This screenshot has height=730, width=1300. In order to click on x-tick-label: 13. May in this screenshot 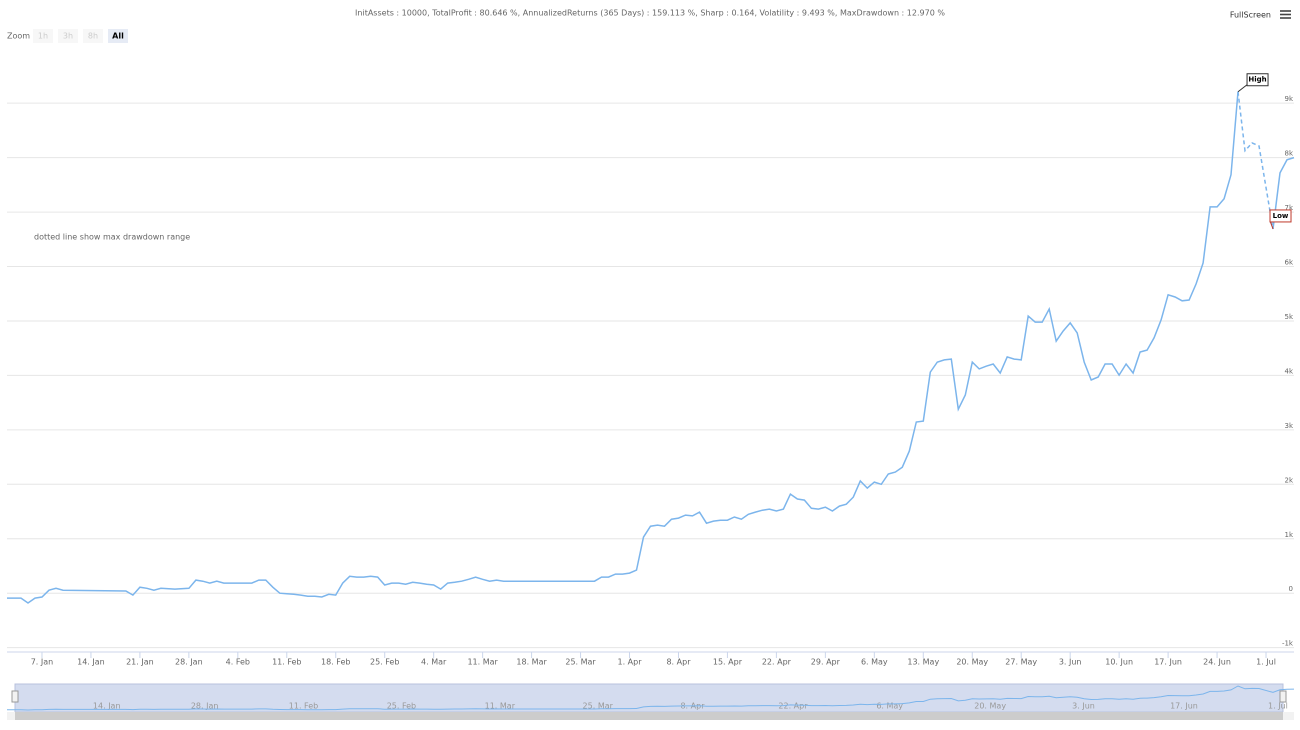, I will do `click(923, 662)`.